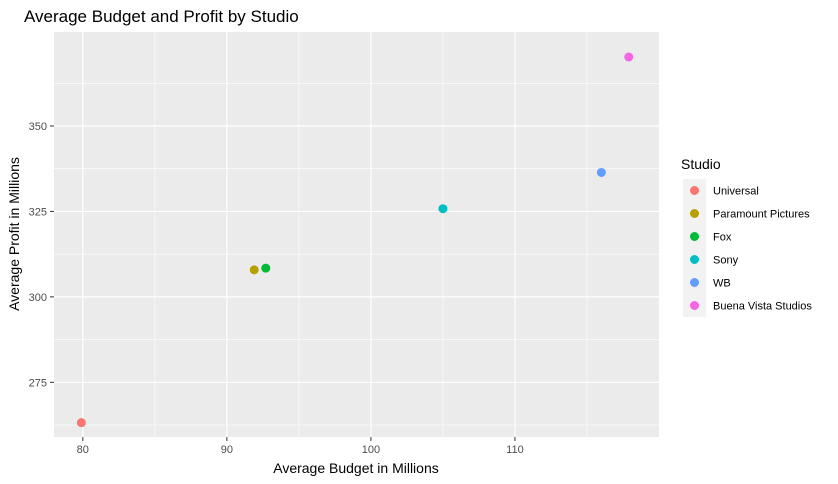 Image resolution: width=838 pixels, height=484 pixels. I want to click on legend-label: Buena Vista Studios, so click(762, 307).